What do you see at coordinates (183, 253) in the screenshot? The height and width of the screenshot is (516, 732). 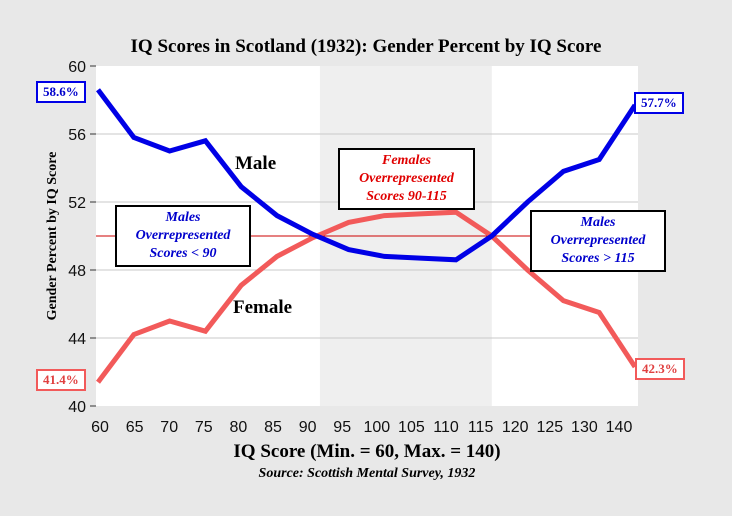 I see `annotation-line: Scores < 90` at bounding box center [183, 253].